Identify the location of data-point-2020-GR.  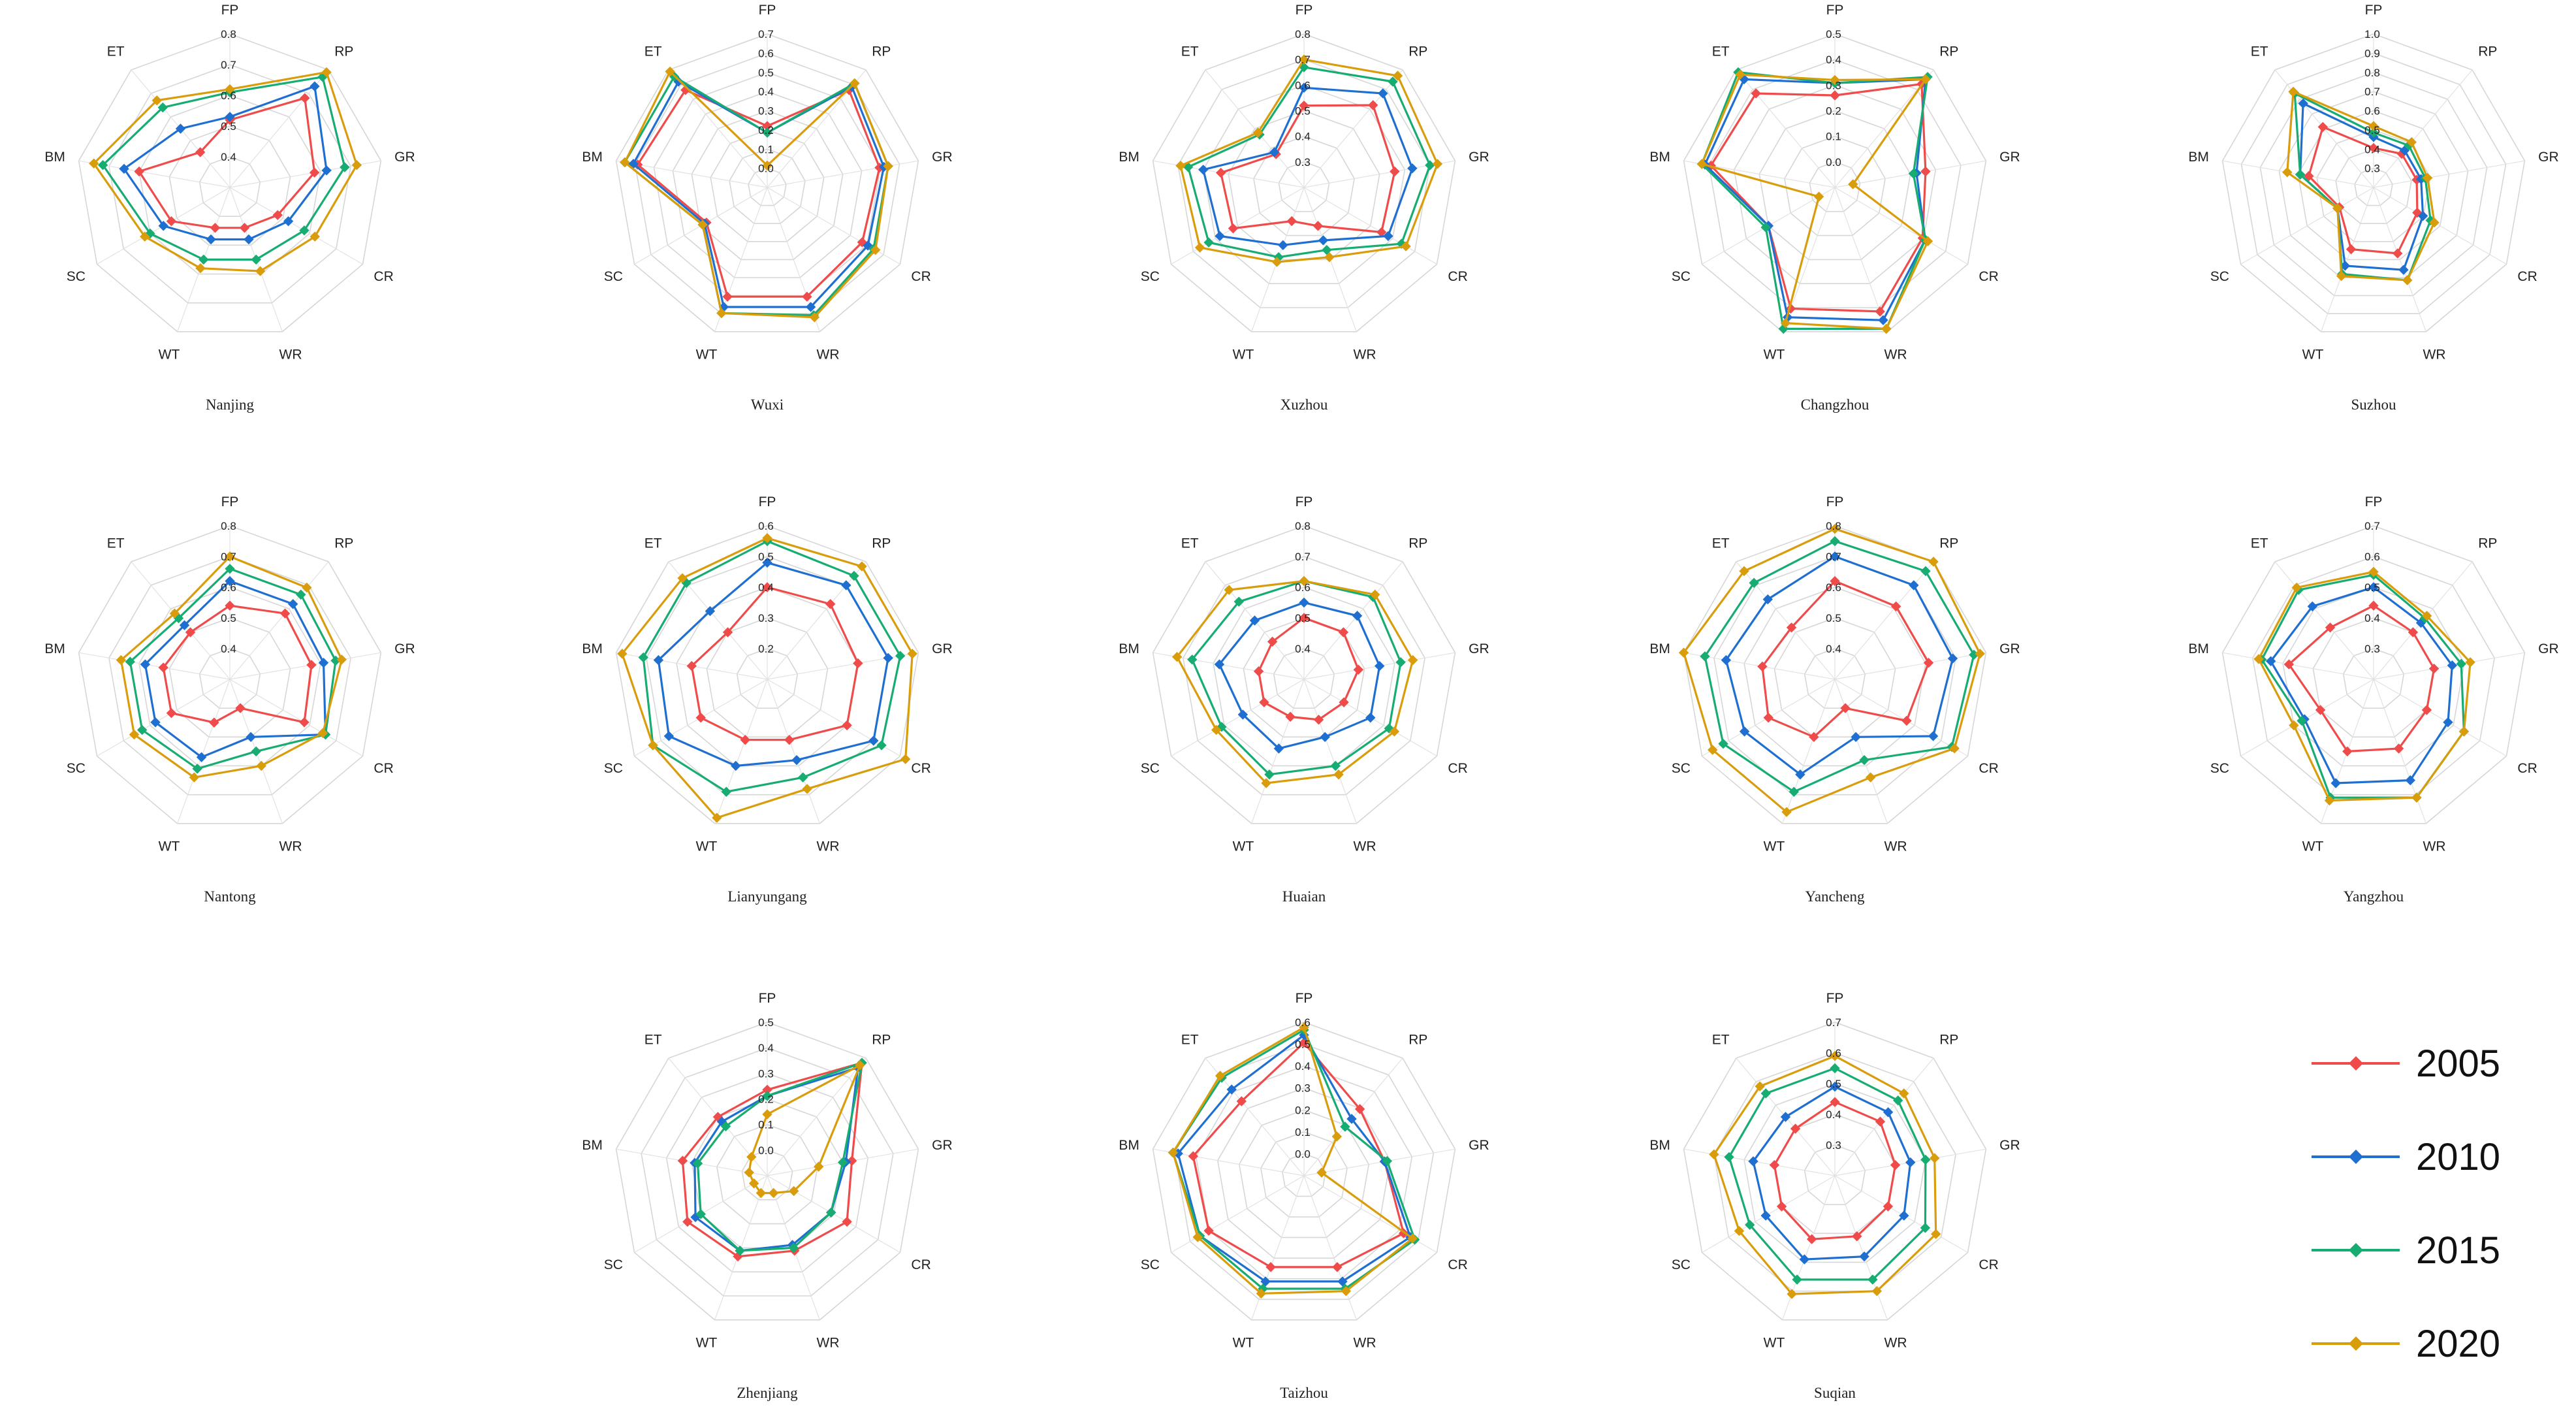
(2428, 178).